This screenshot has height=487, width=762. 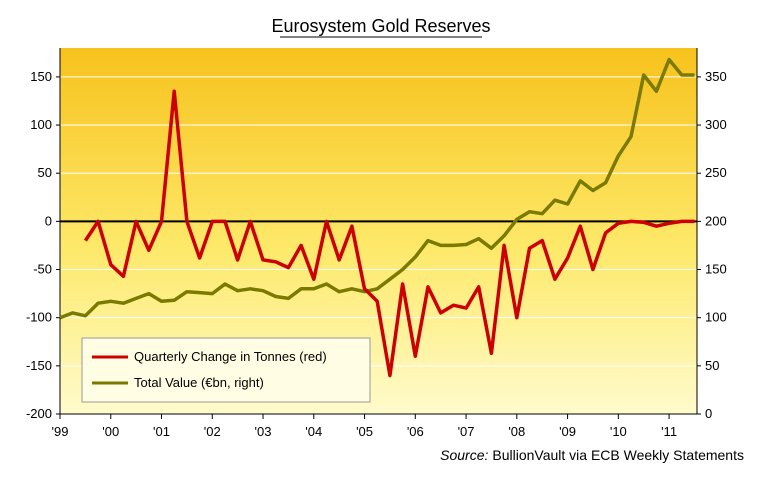 What do you see at coordinates (415, 431) in the screenshot?
I see `x-tick-label-7: '06` at bounding box center [415, 431].